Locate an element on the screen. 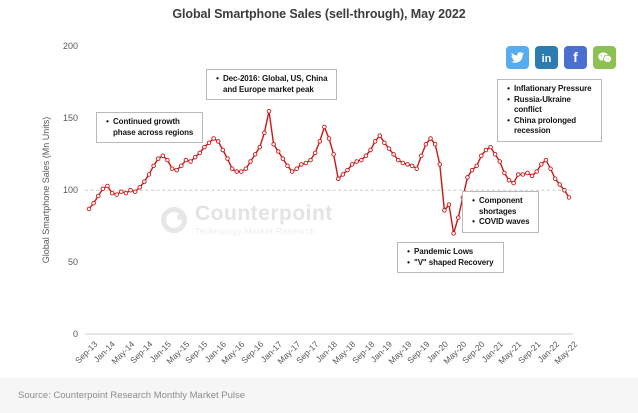  y-tick-label: 200 is located at coordinates (70, 46).